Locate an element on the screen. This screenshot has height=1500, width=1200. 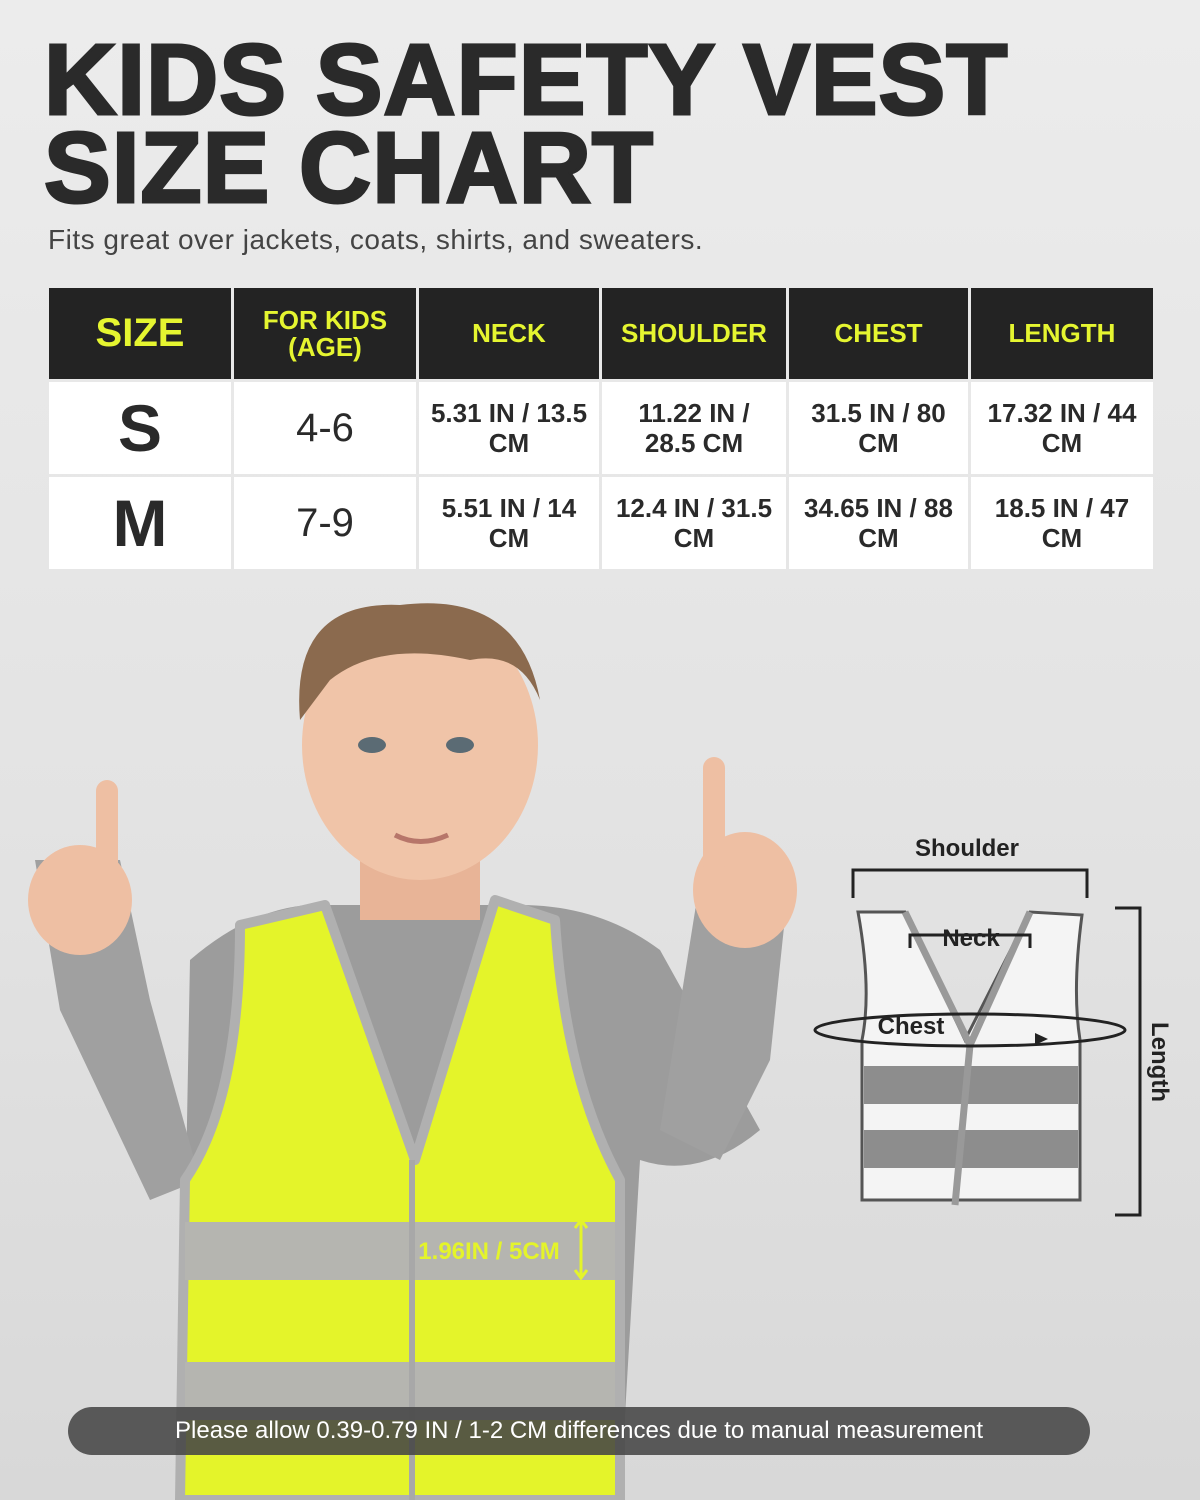
vest-diagram is located at coordinates (977, 1042).